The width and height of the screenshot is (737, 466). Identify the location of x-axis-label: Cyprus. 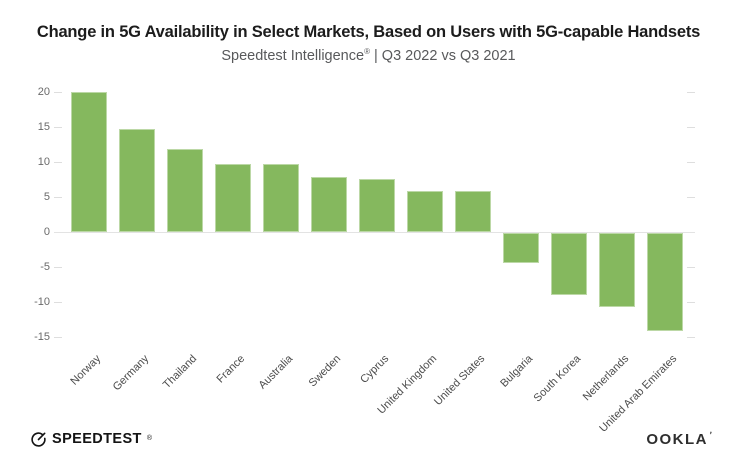
(375, 369).